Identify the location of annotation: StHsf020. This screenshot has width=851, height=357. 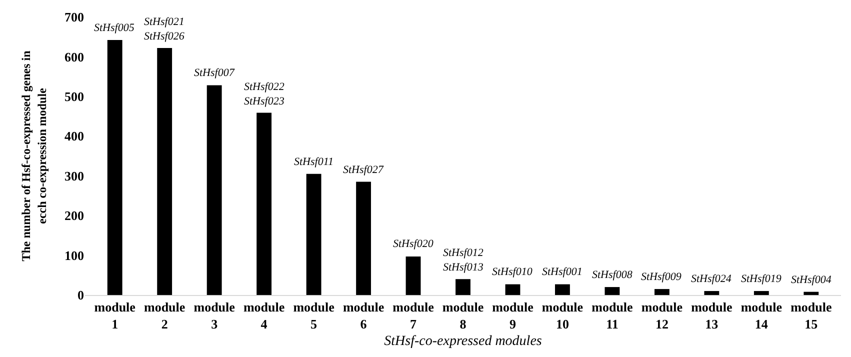
(413, 244).